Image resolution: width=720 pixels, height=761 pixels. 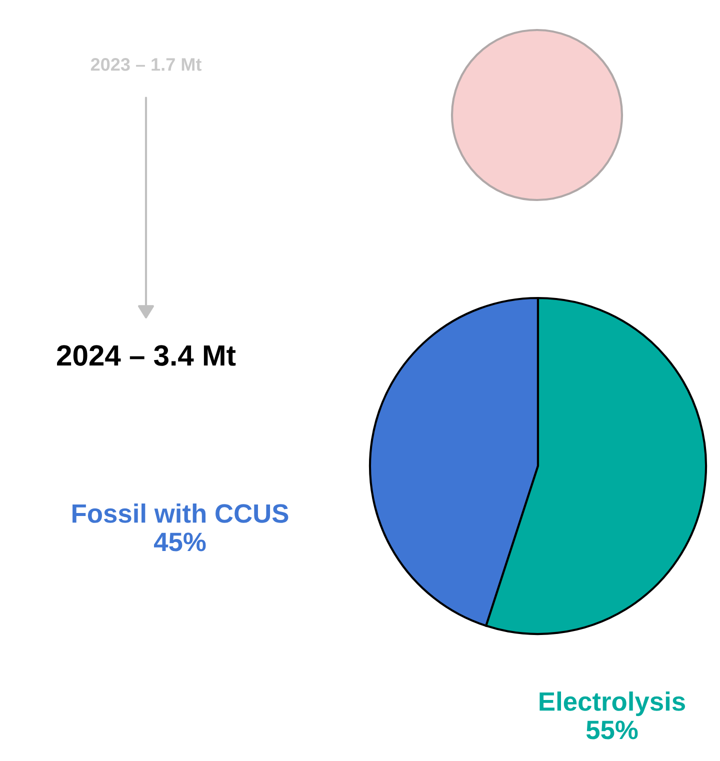 What do you see at coordinates (612, 730) in the screenshot?
I see `data-label: 55%` at bounding box center [612, 730].